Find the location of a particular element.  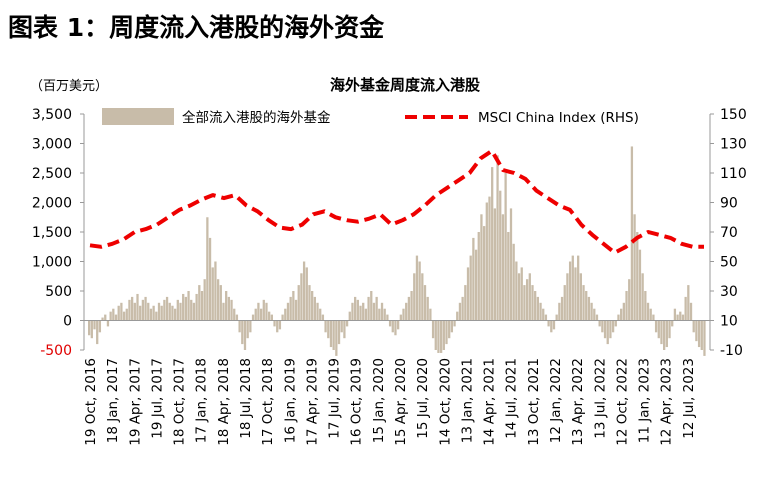

x-tick-label: 14 Oct, 2020 is located at coordinates (445, 402).